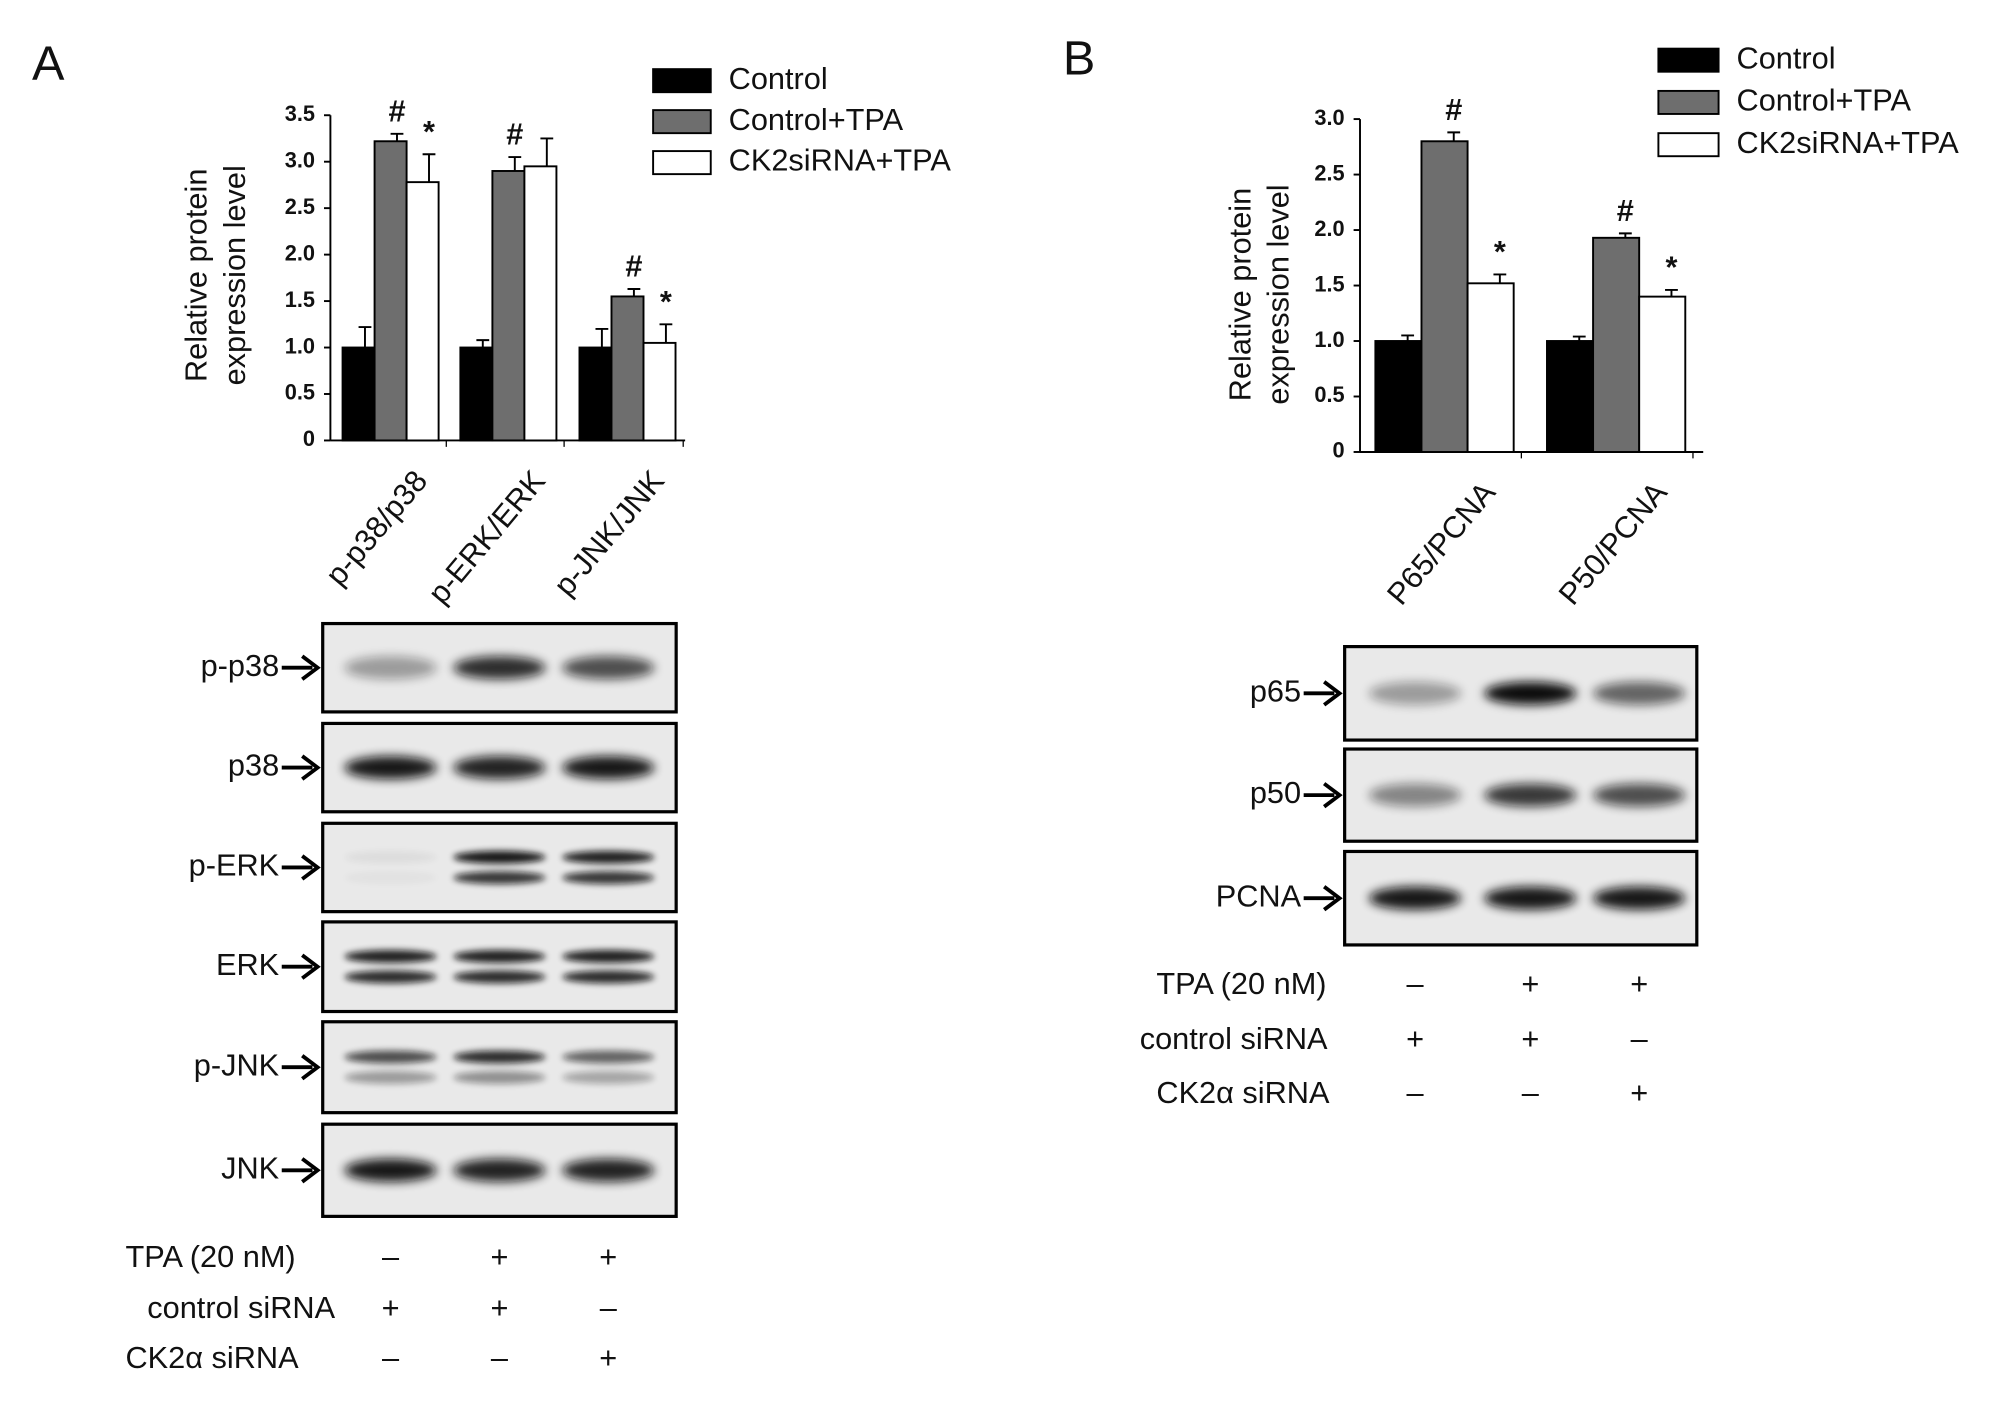 The image size is (2008, 1411). What do you see at coordinates (1234, 1038) in the screenshot?
I see `condition-label: control siRNA` at bounding box center [1234, 1038].